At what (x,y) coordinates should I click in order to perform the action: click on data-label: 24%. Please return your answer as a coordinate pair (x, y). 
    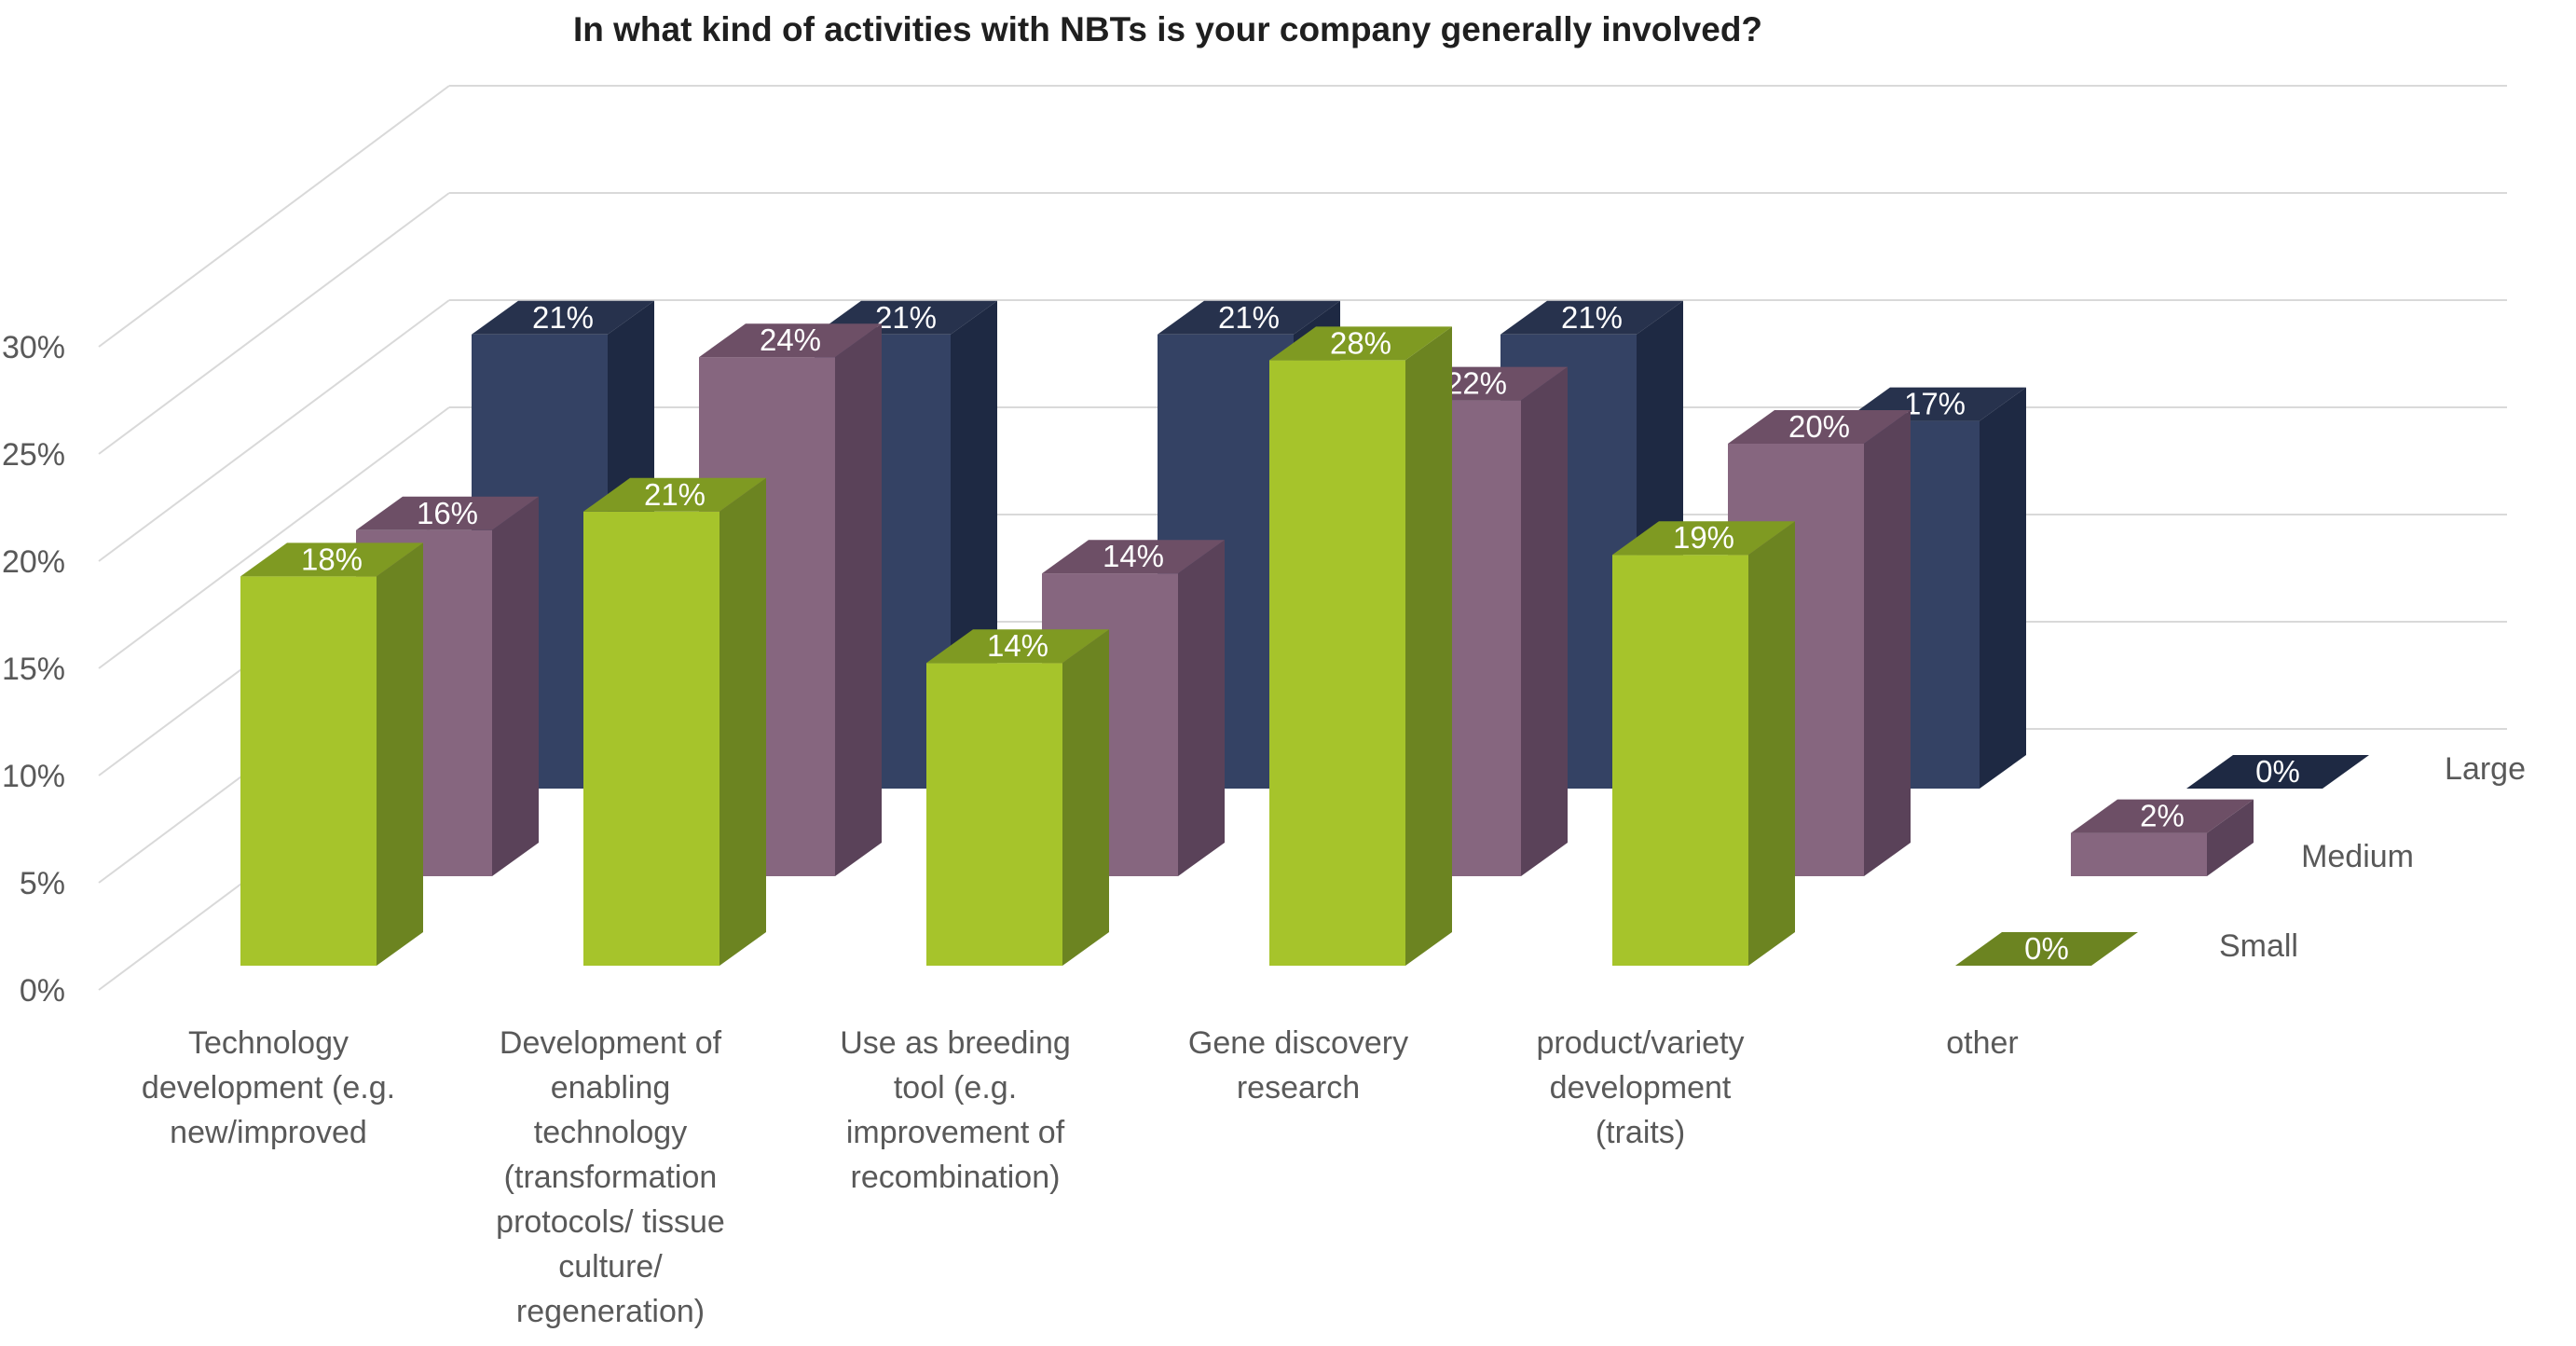
    Looking at the image, I should click on (790, 340).